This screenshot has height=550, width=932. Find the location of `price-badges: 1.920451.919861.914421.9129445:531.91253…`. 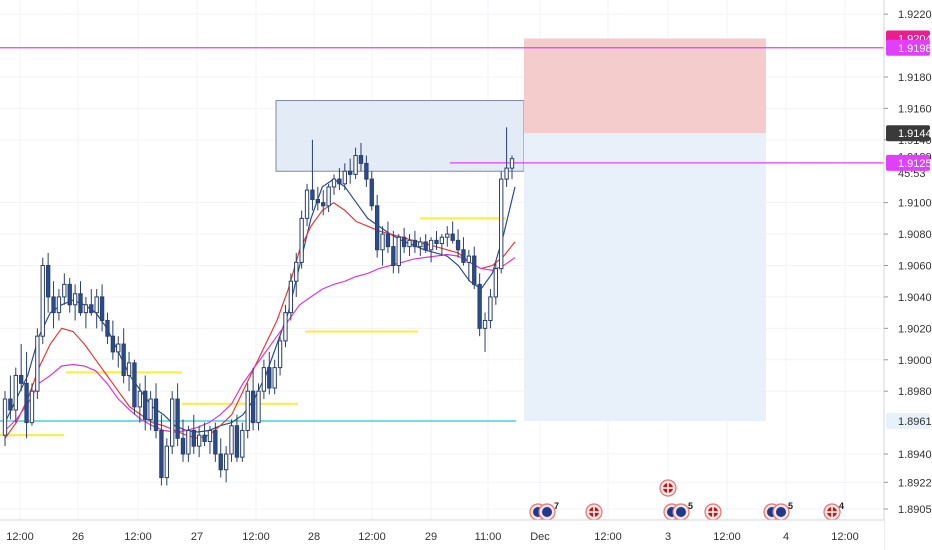

price-badges: 1.920451.919861.914421.9129445:531.91253… is located at coordinates (909, 230).